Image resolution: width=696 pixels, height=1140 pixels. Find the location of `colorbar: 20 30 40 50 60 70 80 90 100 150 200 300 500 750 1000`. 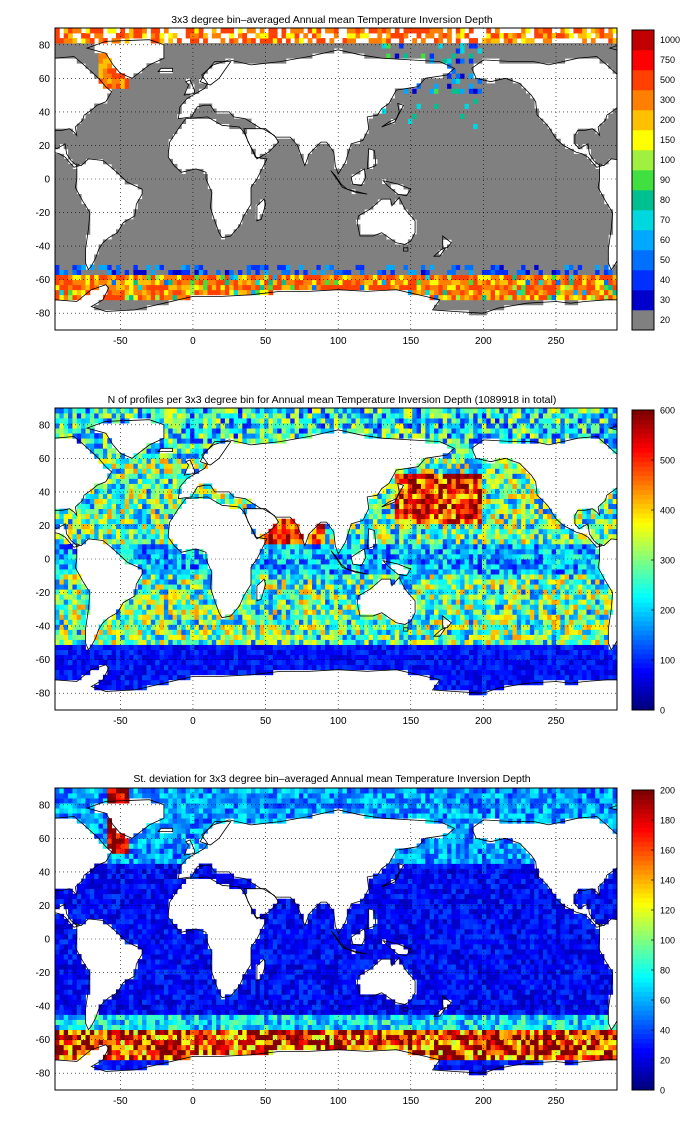

colorbar: 20 30 40 50 60 70 80 90 100 150 200 300 500 750 1000 is located at coordinates (655, 180).